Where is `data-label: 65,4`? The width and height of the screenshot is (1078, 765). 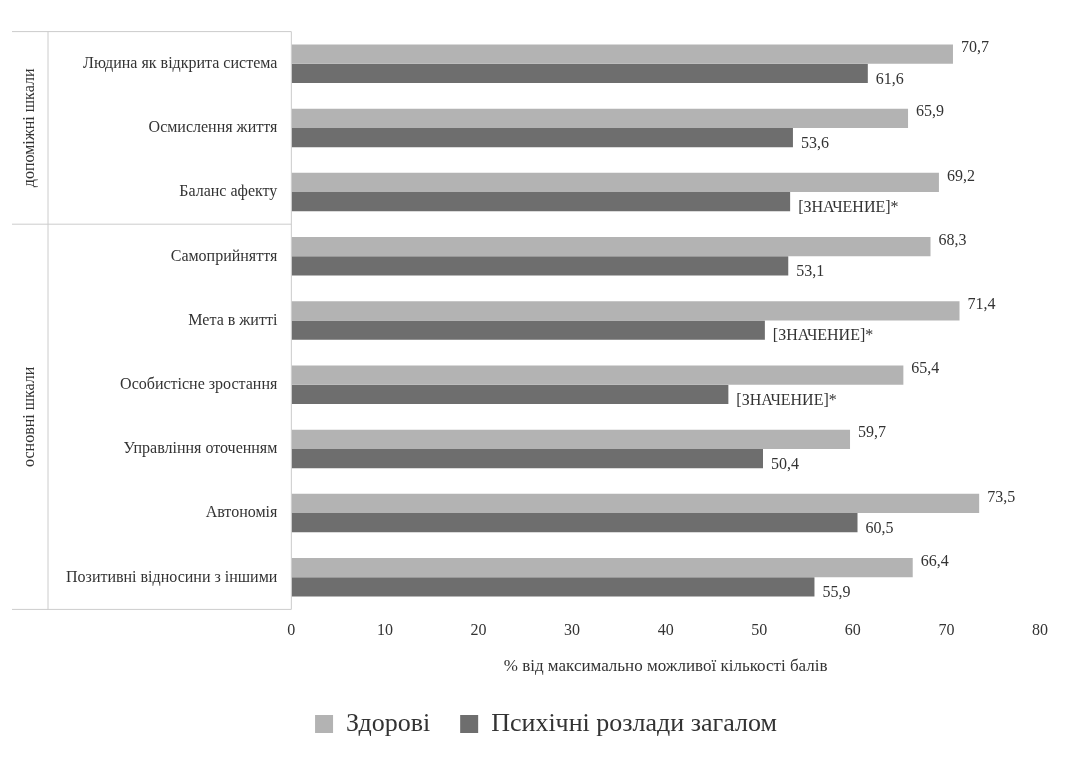 data-label: 65,4 is located at coordinates (925, 368).